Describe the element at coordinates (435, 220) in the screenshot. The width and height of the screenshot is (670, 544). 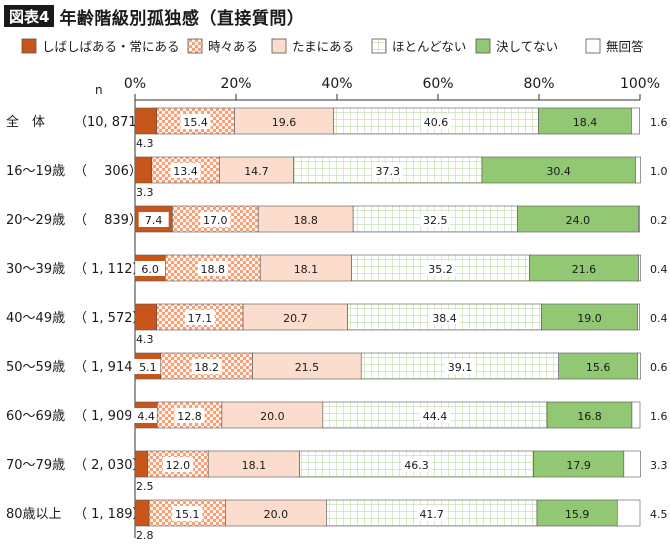
I see `data-label: 32.5` at that location.